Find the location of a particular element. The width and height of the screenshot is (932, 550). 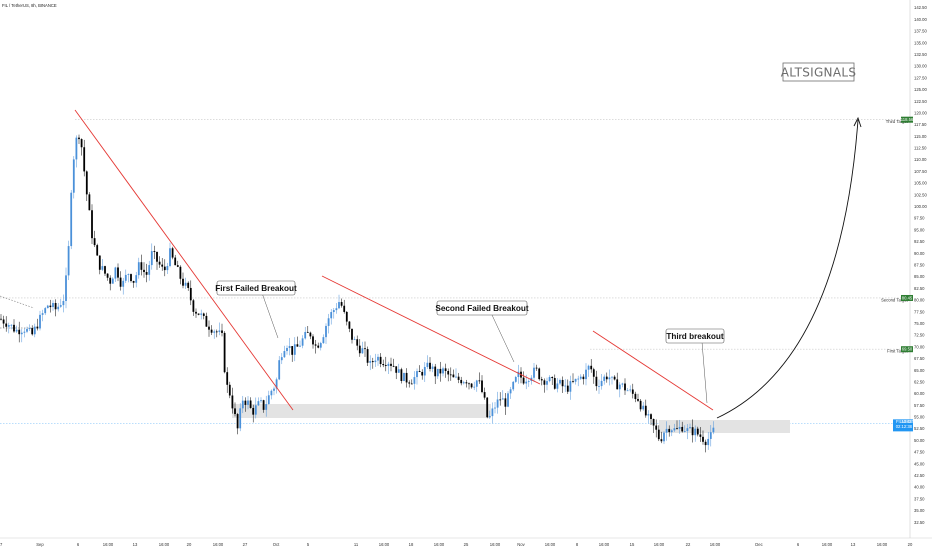

price-tick-label: 55.00 is located at coordinates (919, 417).